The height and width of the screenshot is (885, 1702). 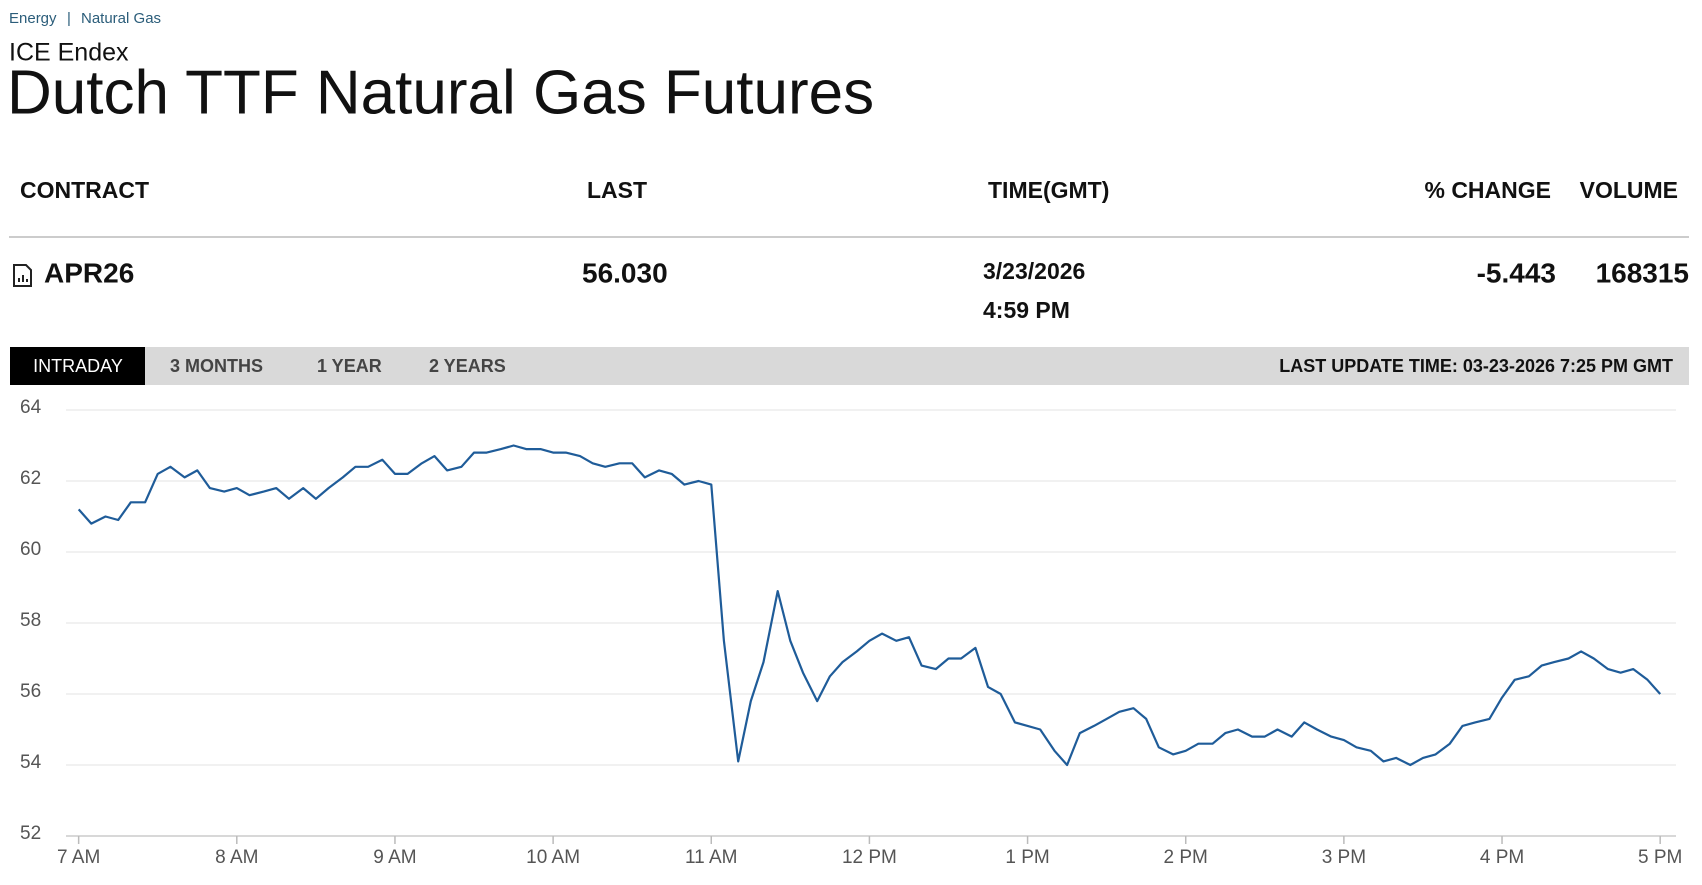 What do you see at coordinates (1048, 190) in the screenshot?
I see `column-header: TIME(GMT)` at bounding box center [1048, 190].